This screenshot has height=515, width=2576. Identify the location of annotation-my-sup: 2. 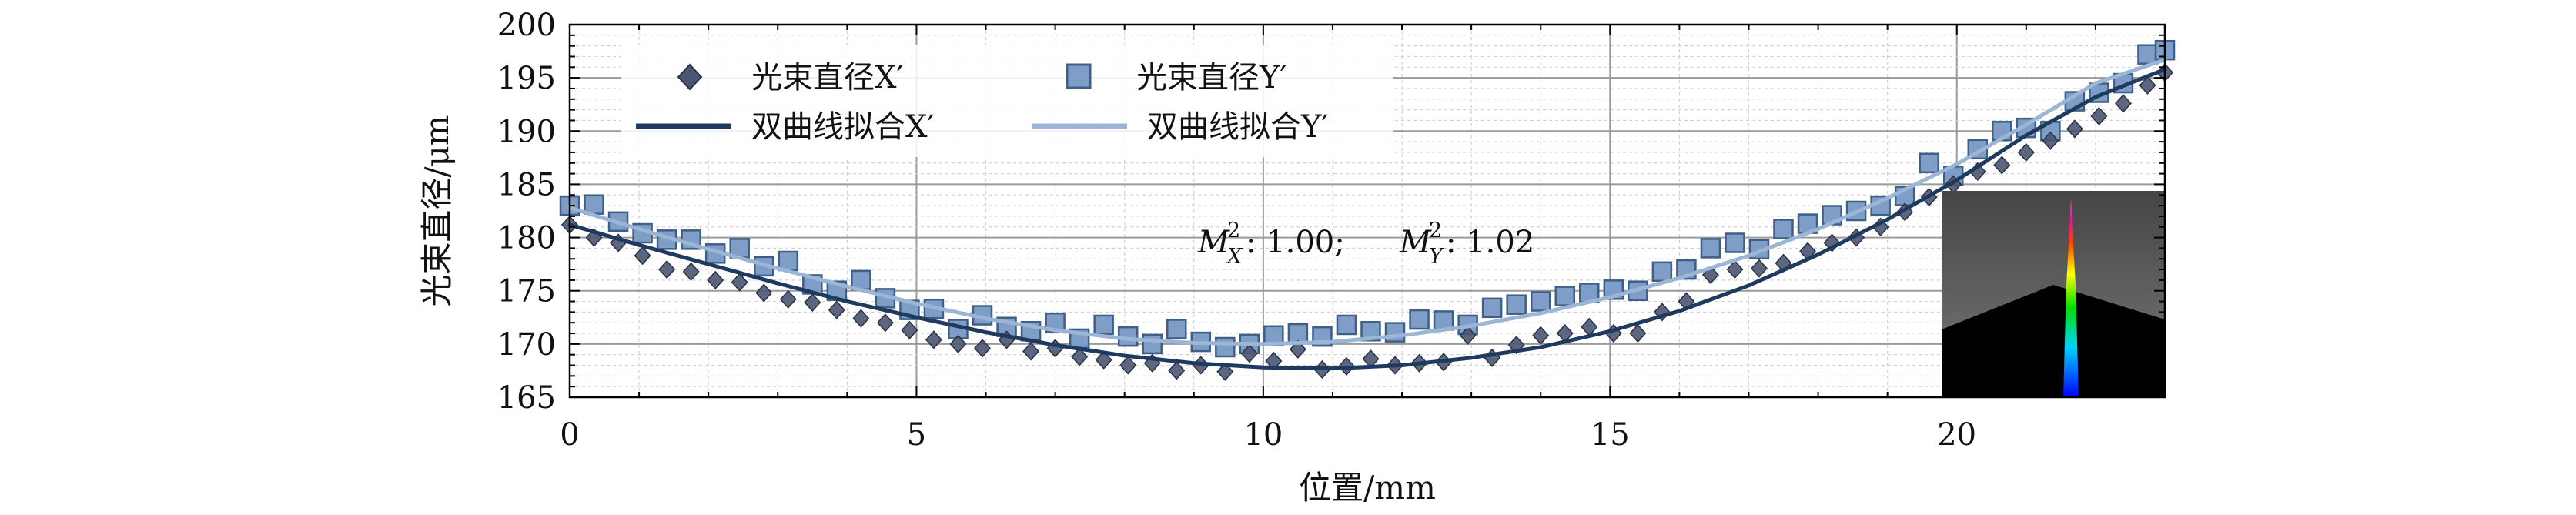
(1436, 230).